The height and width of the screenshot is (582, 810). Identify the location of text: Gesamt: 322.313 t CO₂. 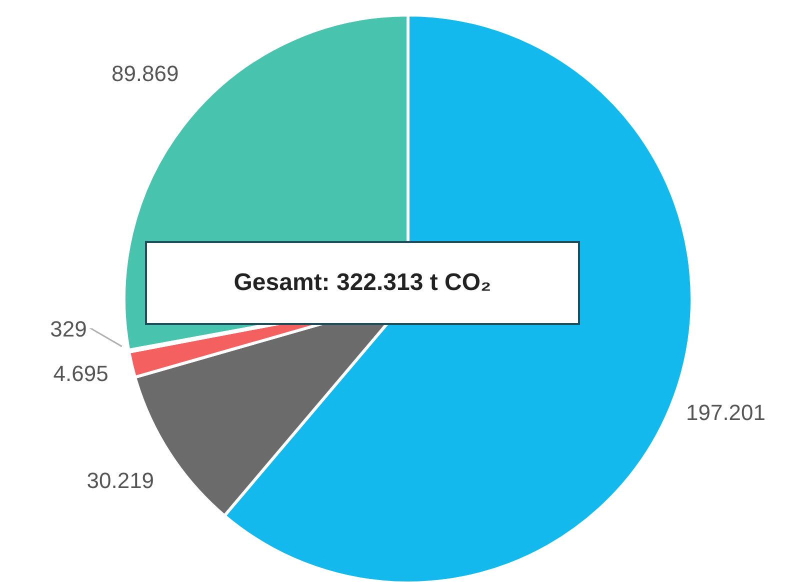
(362, 283).